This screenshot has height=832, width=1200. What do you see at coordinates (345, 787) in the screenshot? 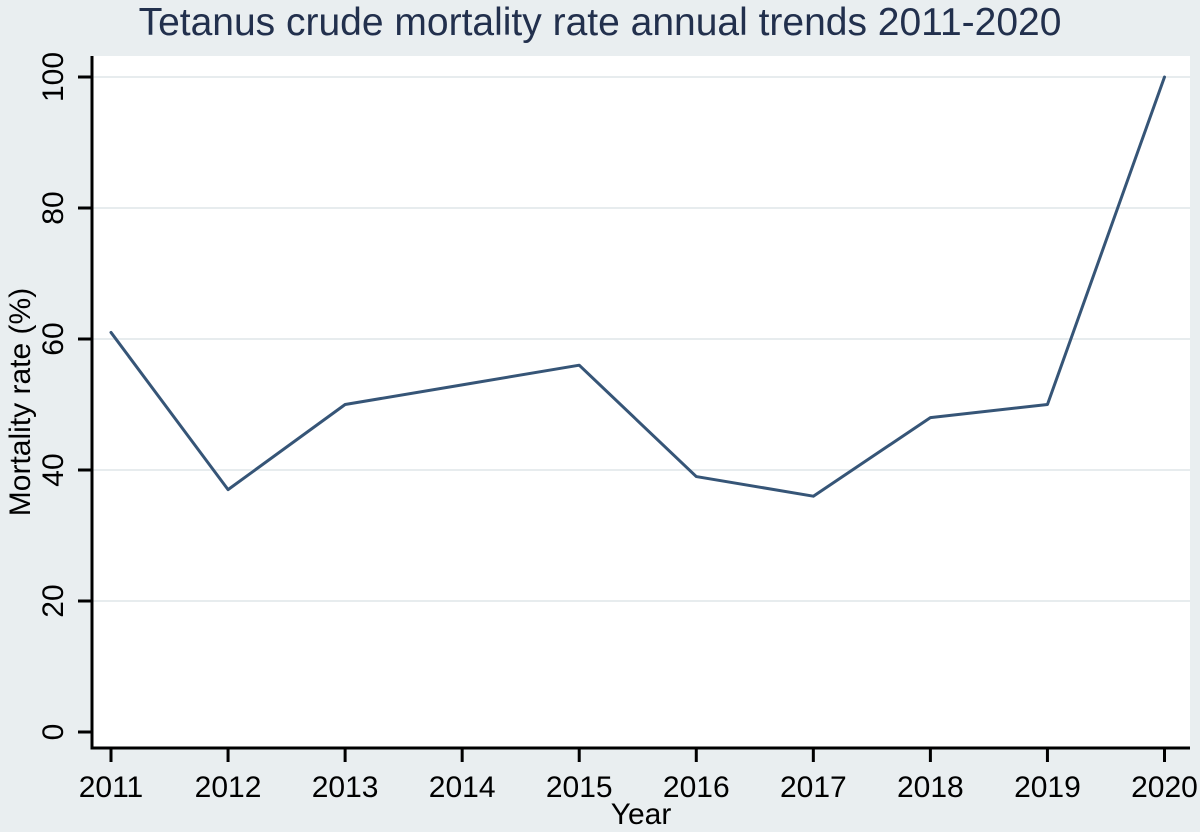
I see `x-tick-label: 2013` at bounding box center [345, 787].